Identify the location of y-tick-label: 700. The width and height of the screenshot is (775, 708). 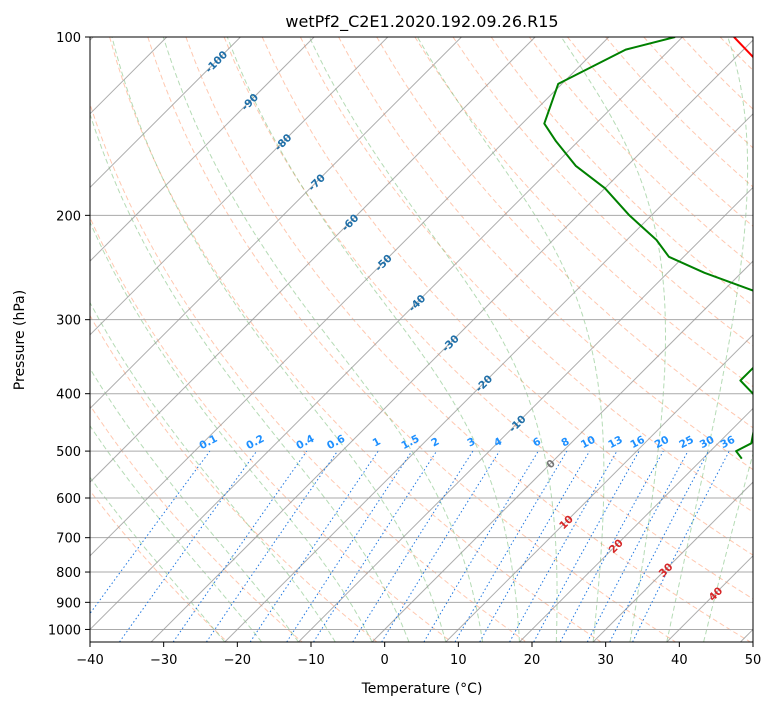
(68, 539).